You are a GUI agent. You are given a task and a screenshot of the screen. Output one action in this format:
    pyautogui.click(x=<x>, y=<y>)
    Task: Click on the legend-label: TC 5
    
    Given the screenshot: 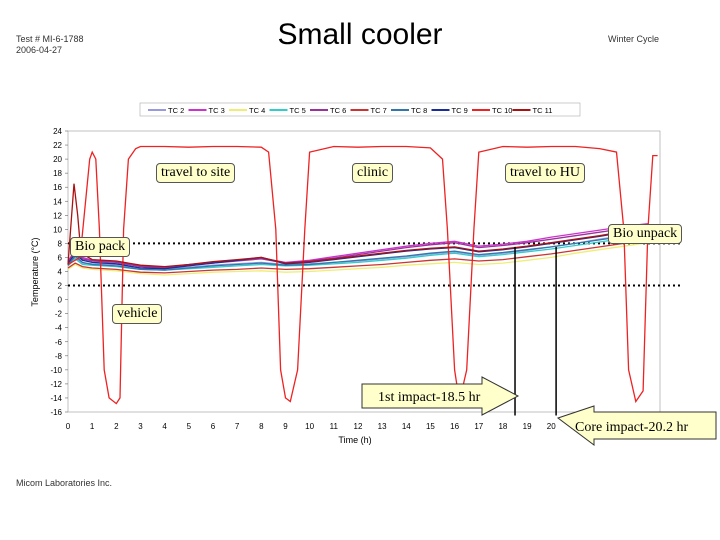 What is the action you would take?
    pyautogui.click(x=298, y=110)
    